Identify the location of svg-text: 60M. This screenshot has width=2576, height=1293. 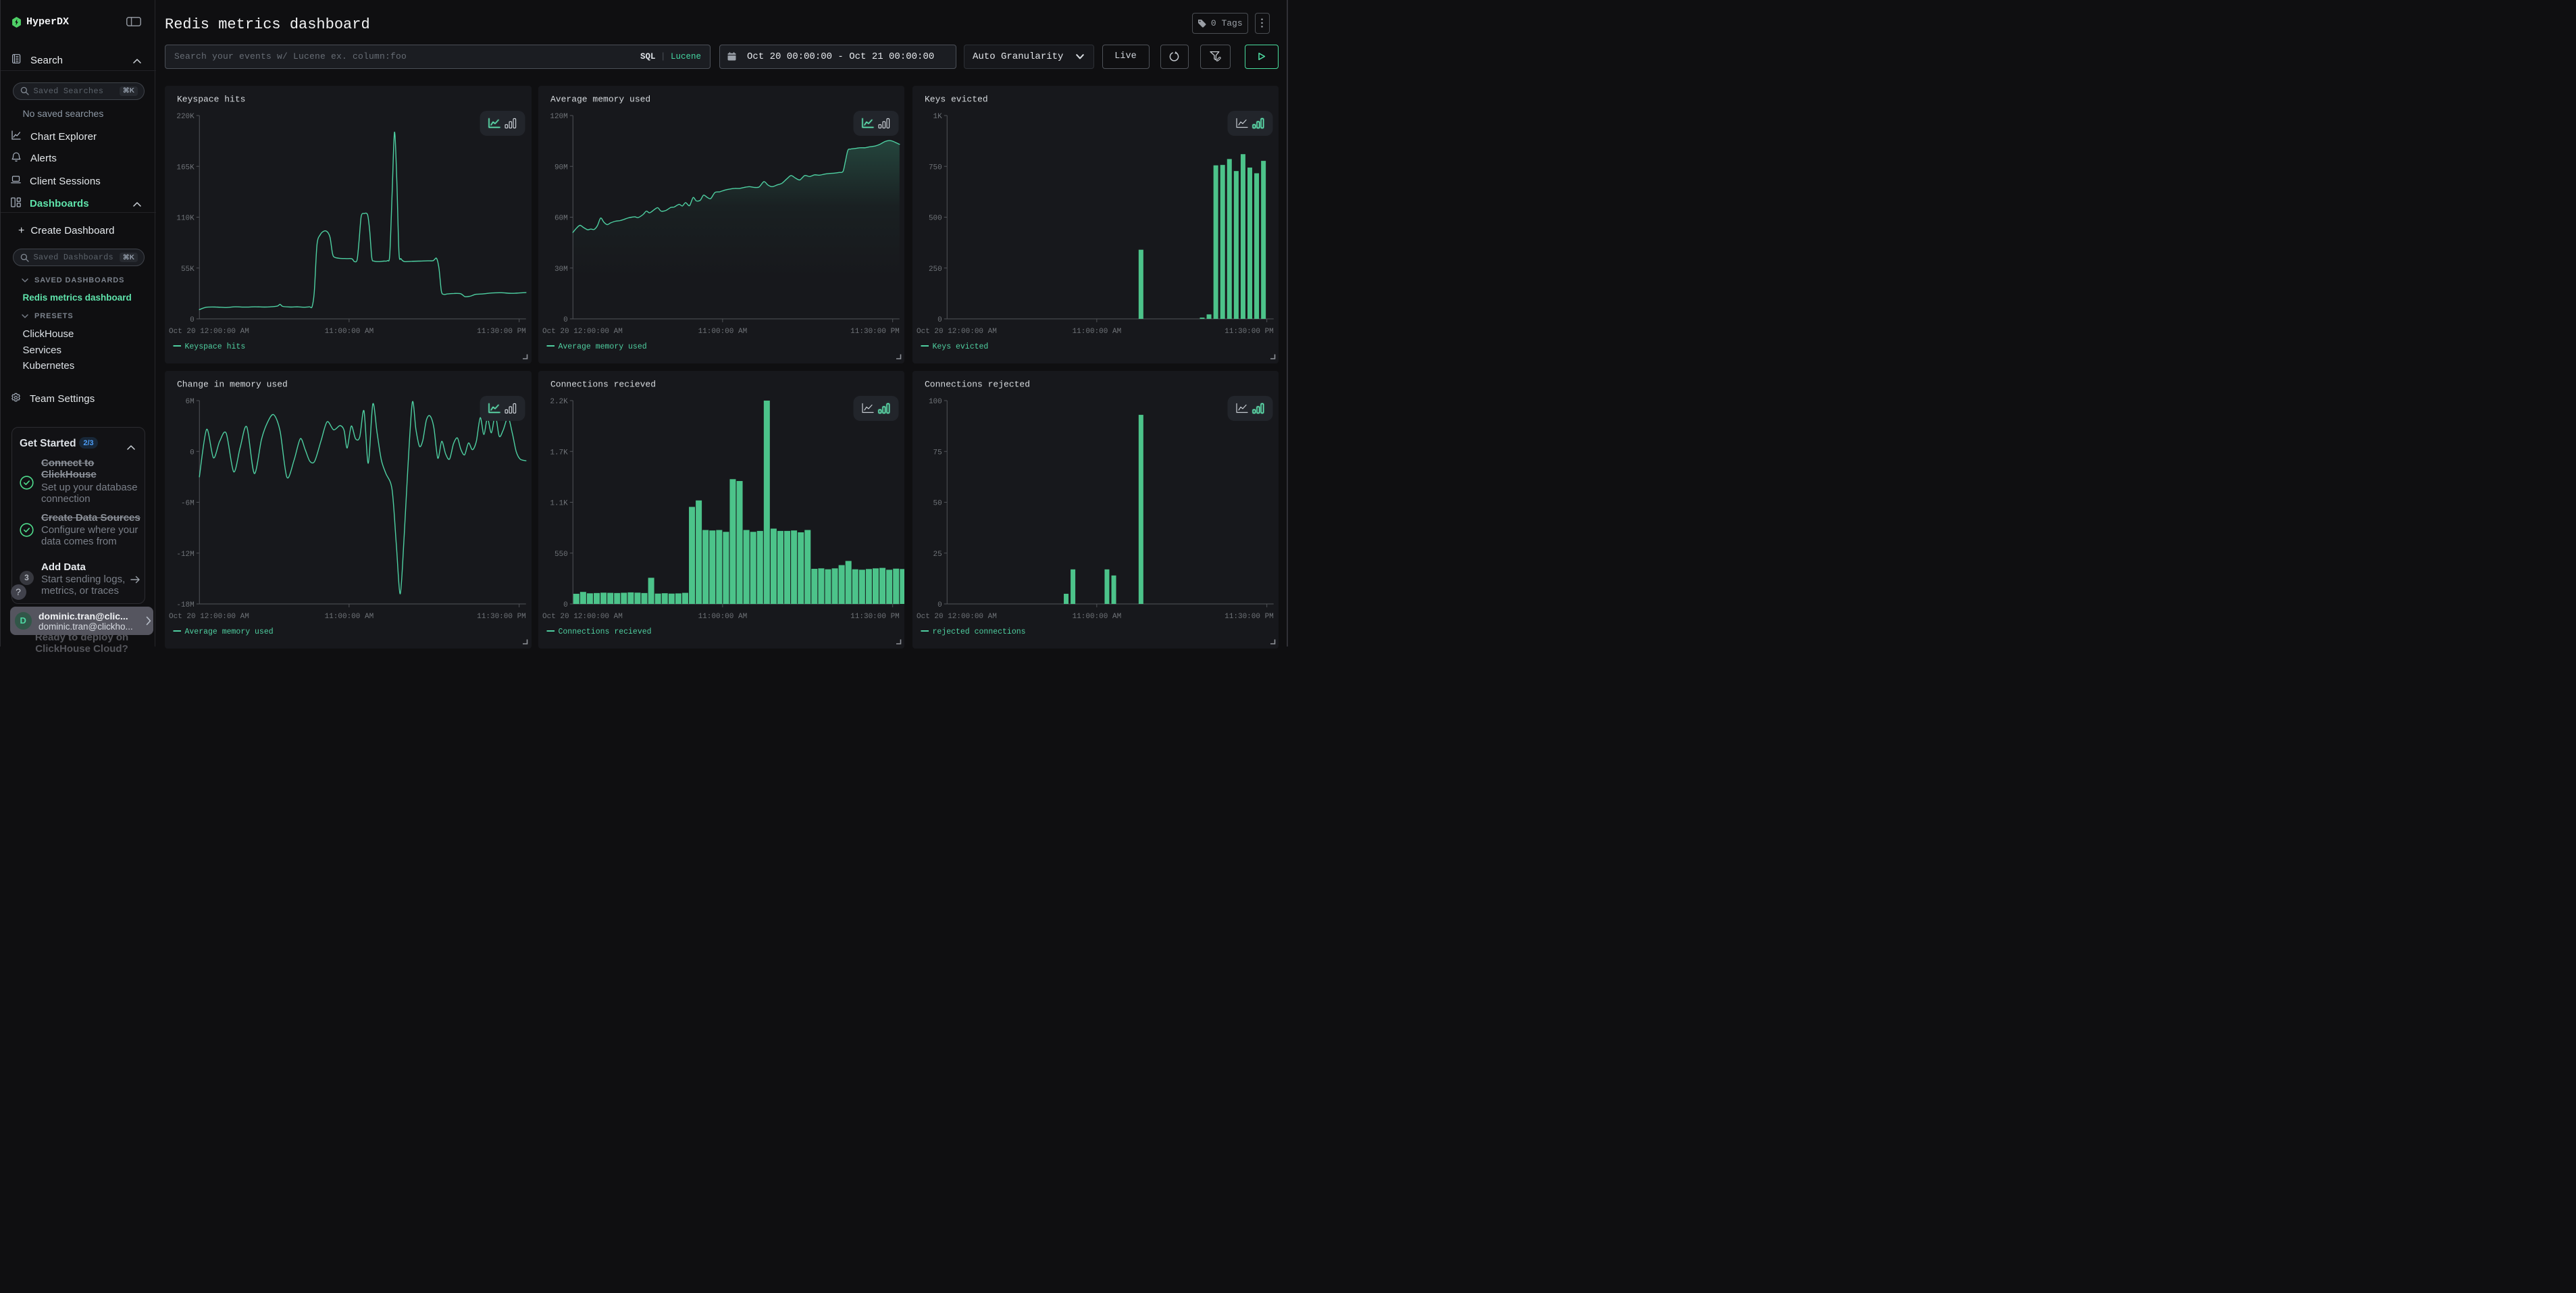
(560, 219).